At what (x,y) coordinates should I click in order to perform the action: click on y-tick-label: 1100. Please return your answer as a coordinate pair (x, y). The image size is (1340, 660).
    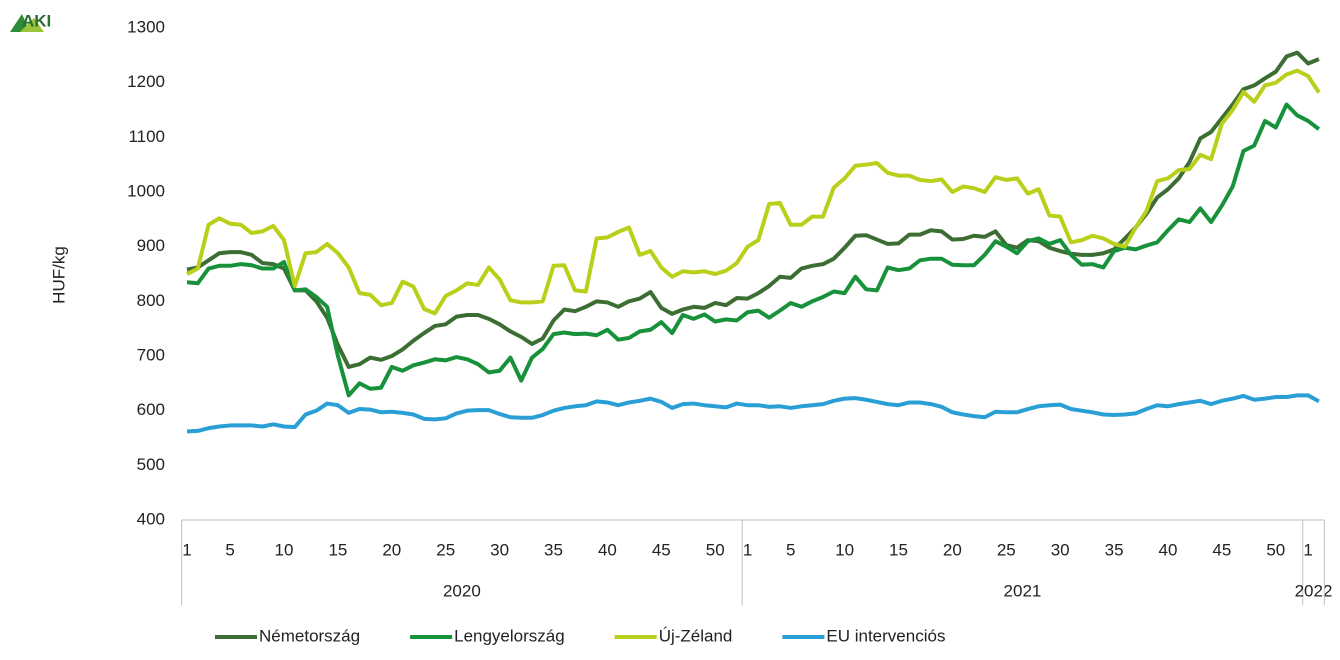
    Looking at the image, I should click on (146, 136).